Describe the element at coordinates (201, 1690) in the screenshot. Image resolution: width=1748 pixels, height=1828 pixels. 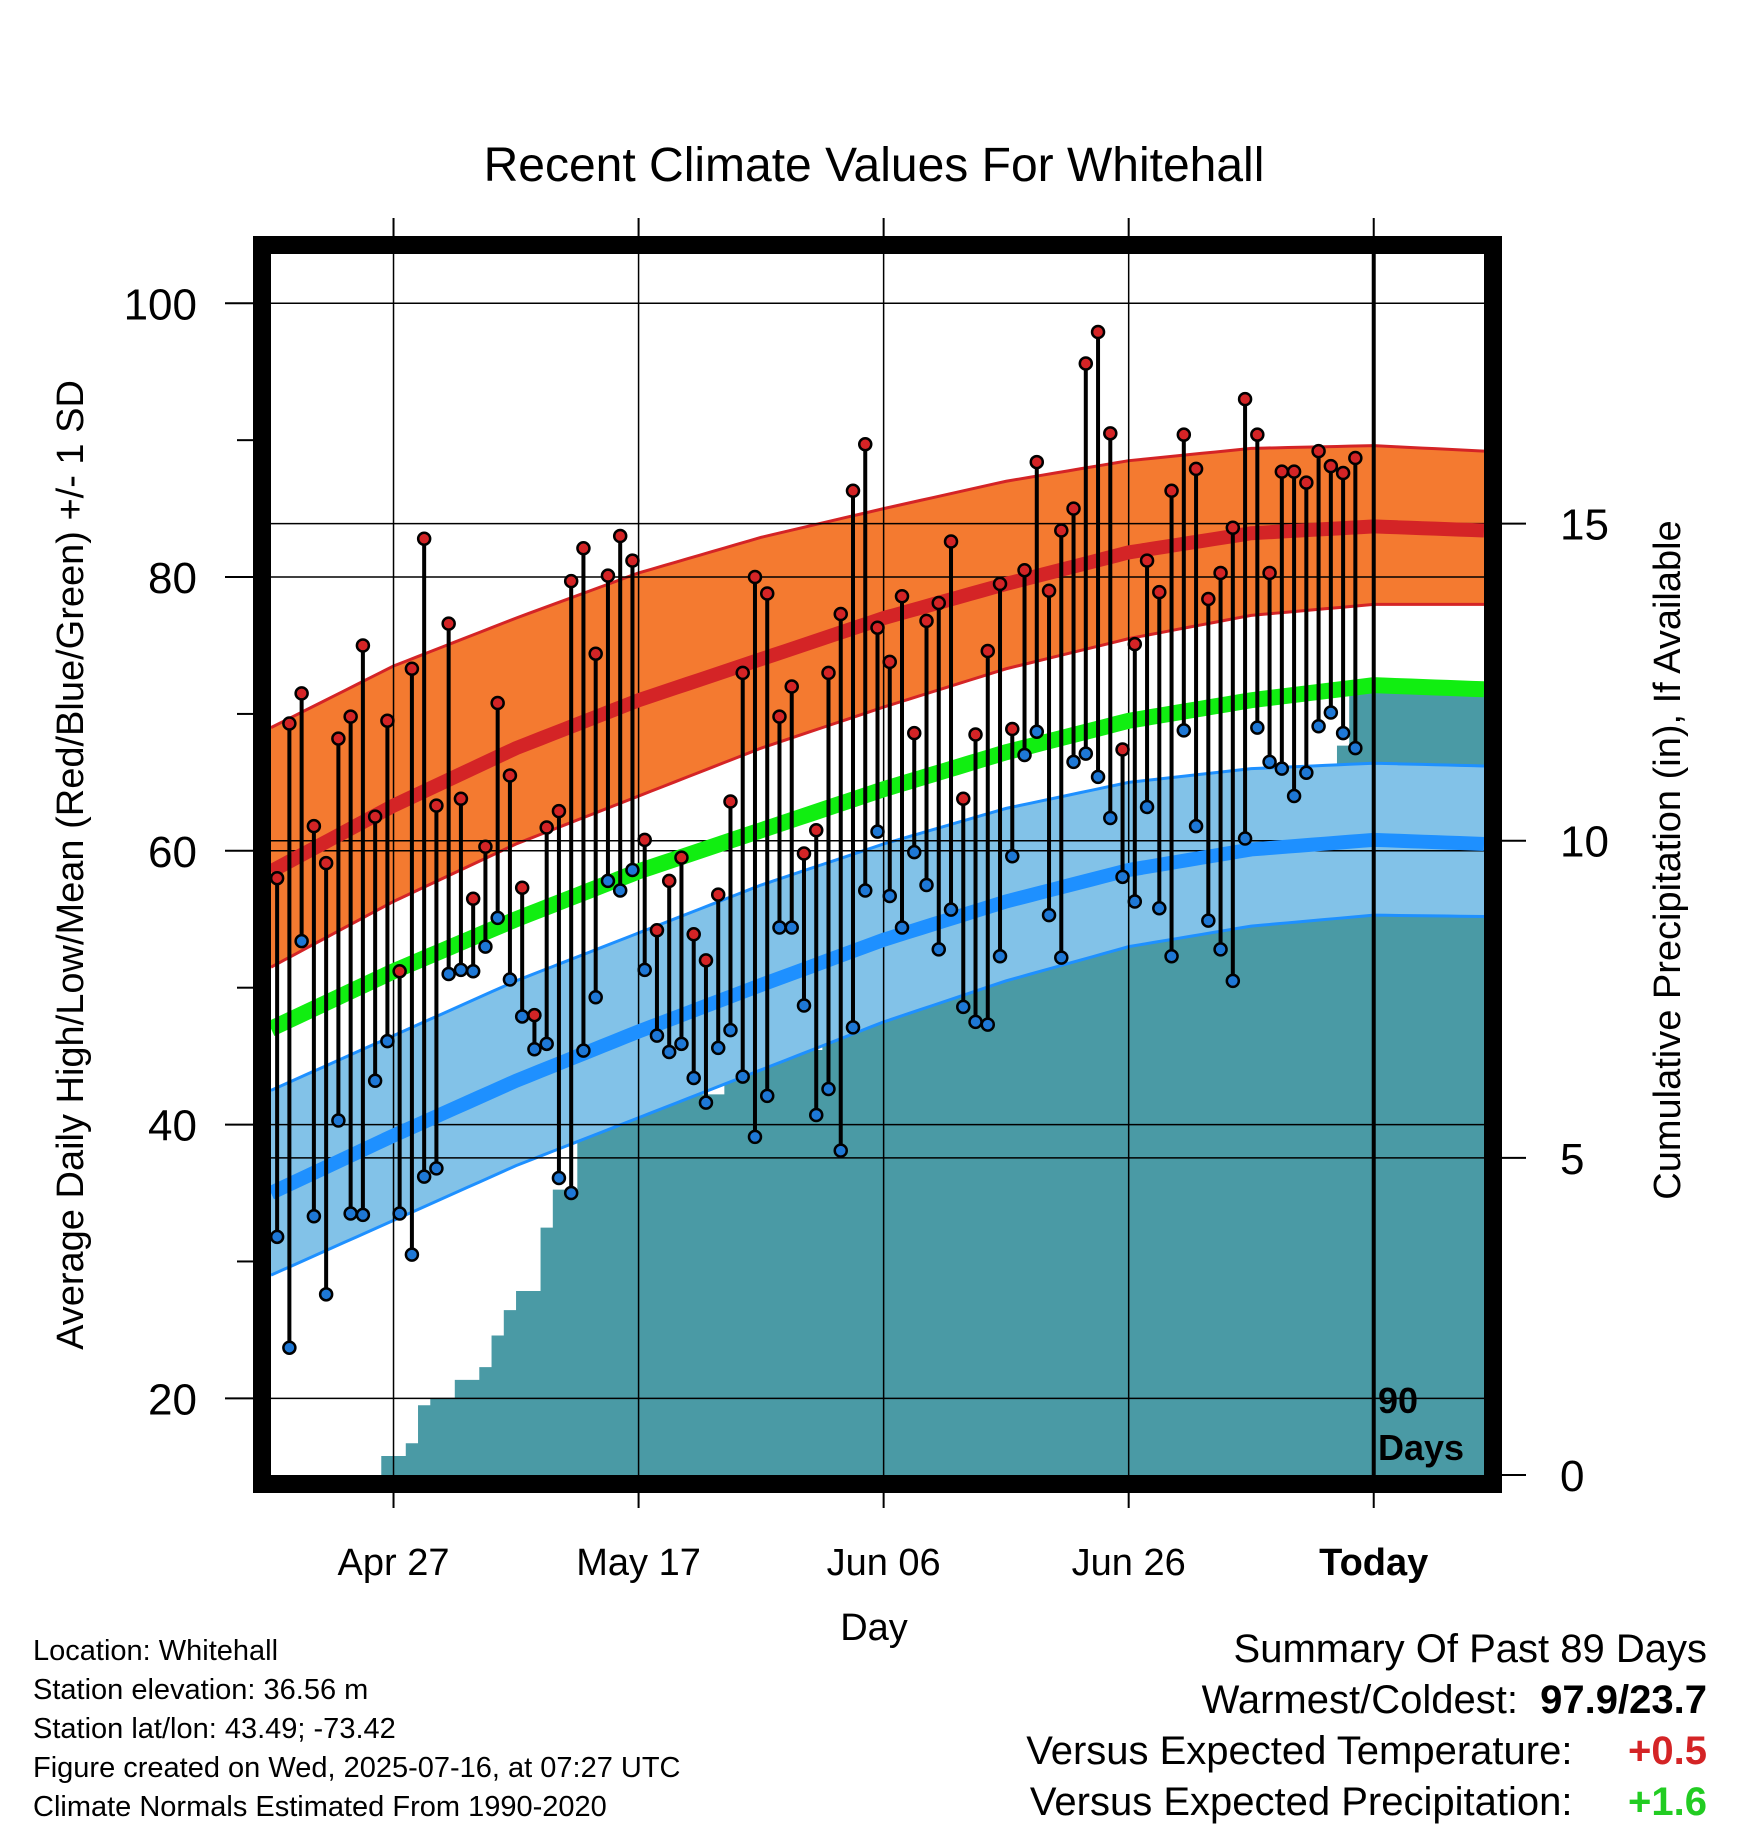
I see `elevation-text: Station elevation: 36.56 m` at that location.